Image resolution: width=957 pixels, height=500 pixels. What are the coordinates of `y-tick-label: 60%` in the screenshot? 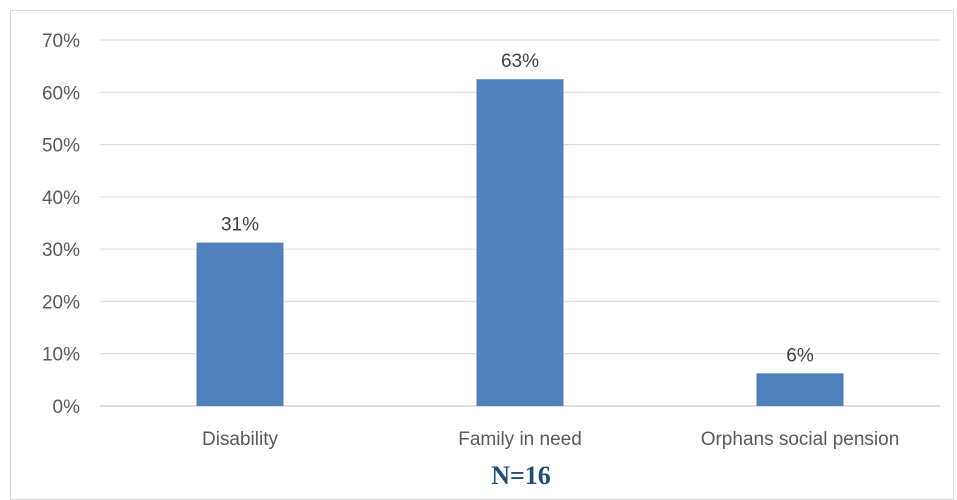 It's located at (61, 93).